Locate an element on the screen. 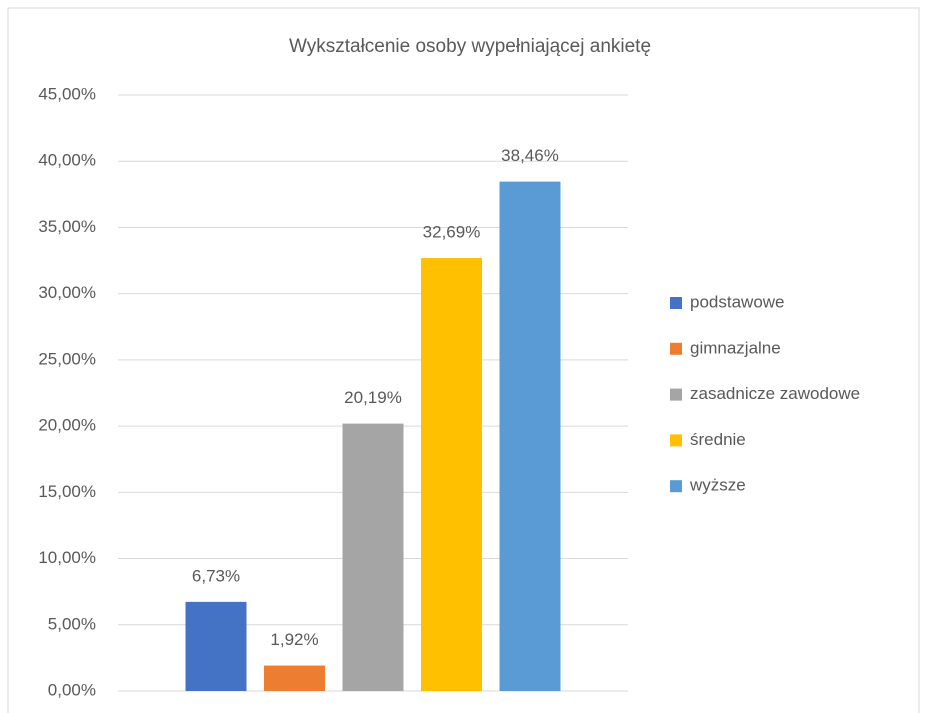 This screenshot has width=925, height=713. y-tick-label: 10,00% is located at coordinates (67, 557).